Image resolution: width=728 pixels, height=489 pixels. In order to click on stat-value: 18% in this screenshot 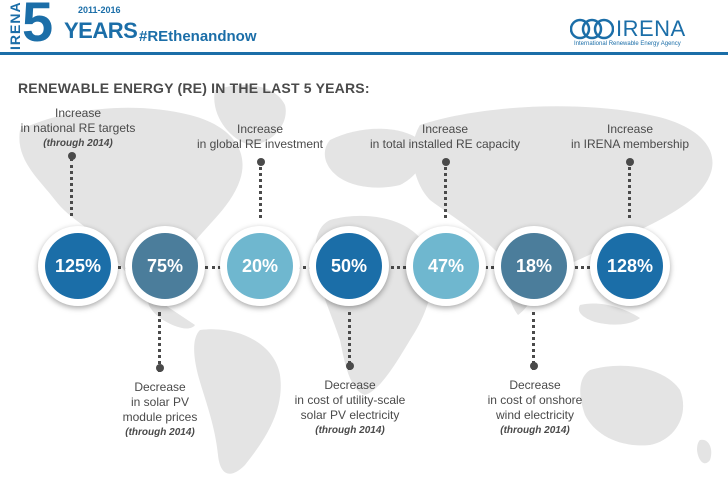, I will do `click(534, 266)`.